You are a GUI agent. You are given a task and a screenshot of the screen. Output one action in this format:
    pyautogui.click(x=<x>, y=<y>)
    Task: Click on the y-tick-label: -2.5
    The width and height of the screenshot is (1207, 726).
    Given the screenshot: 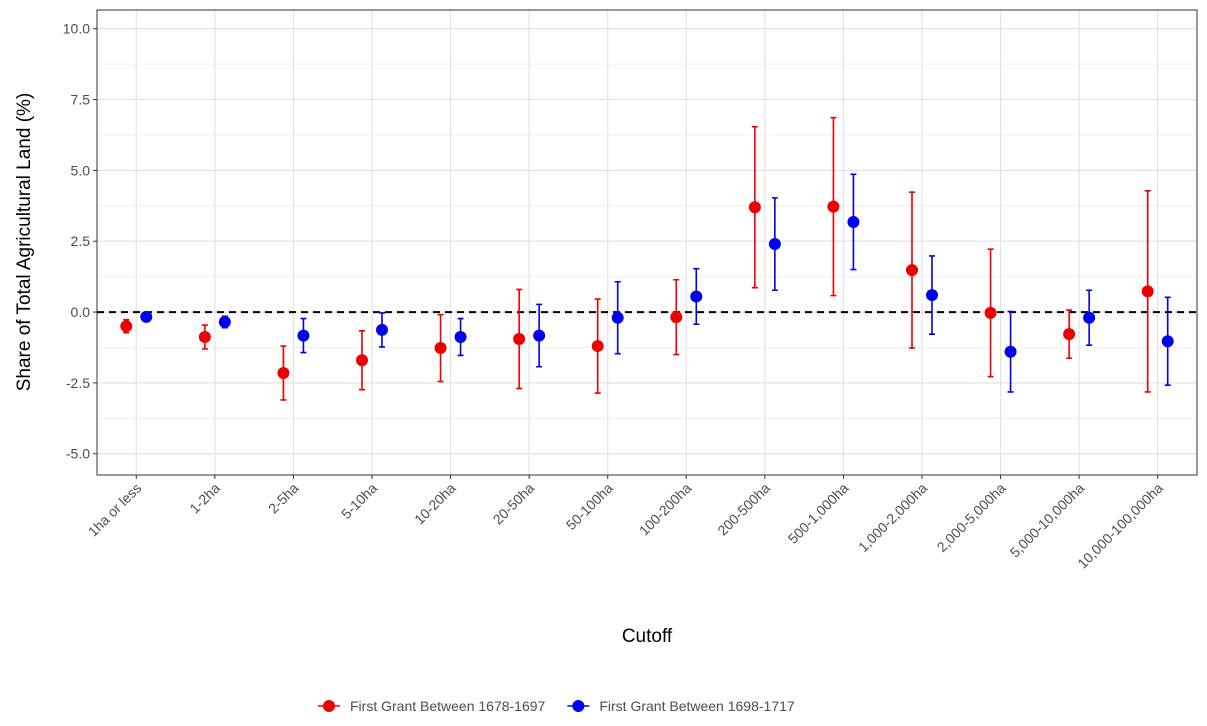 What is the action you would take?
    pyautogui.click(x=78, y=383)
    